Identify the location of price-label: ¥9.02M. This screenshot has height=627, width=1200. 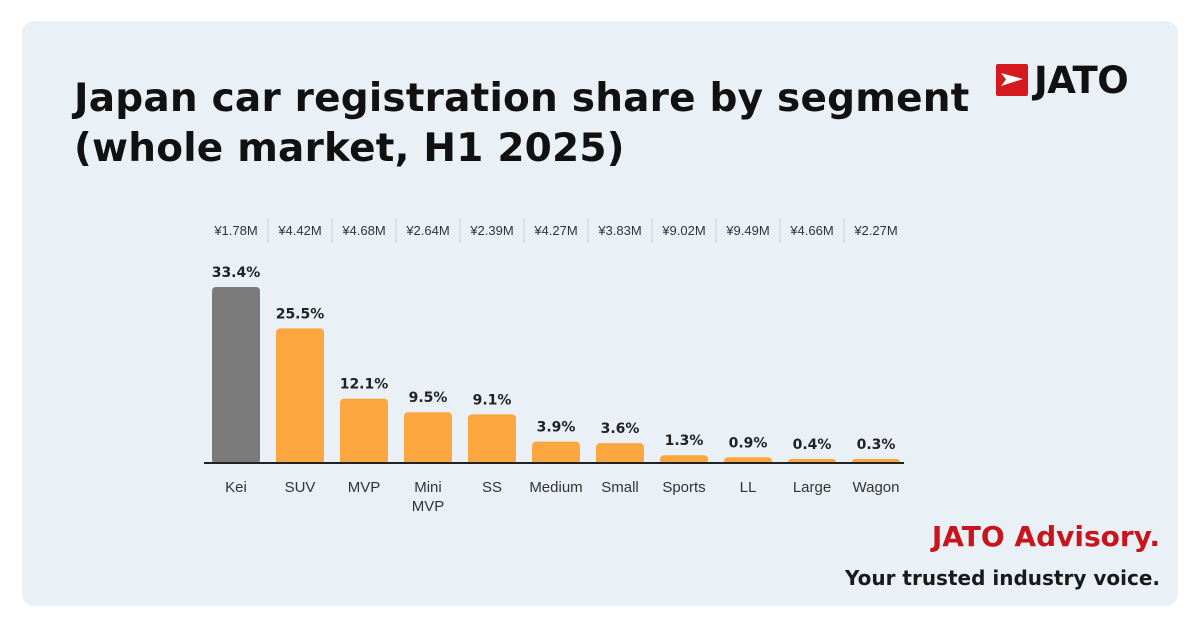
(683, 230).